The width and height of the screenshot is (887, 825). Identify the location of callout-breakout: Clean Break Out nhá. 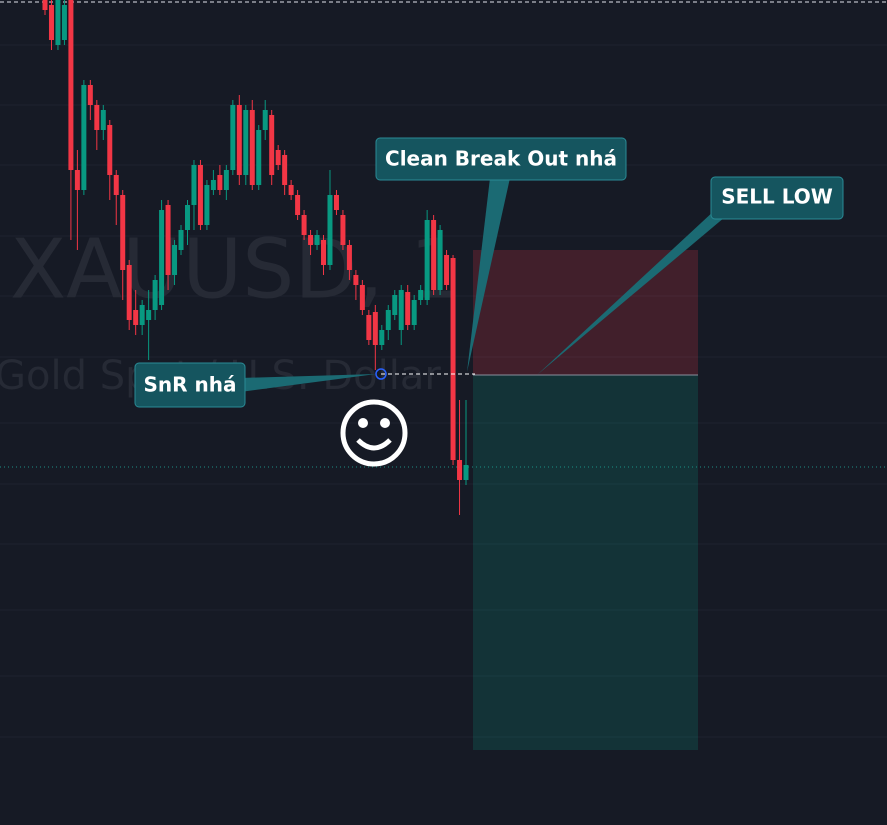
(501, 254).